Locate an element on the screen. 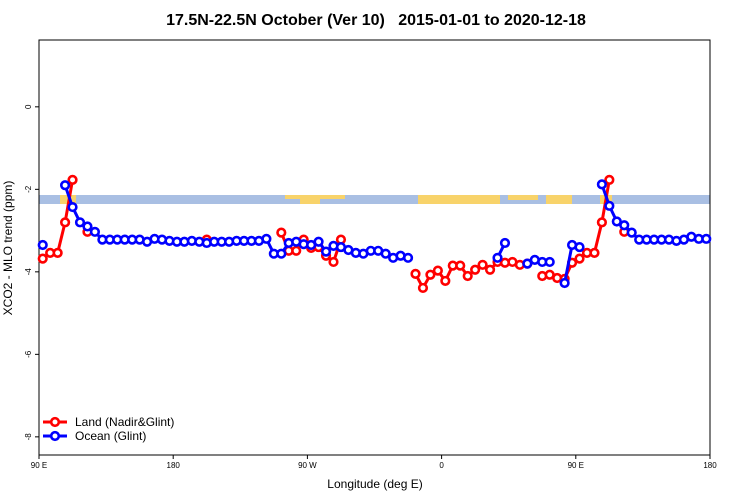 Image resolution: width=750 pixels, height=500 pixels. y-tick-label: 0 is located at coordinates (28, 106).